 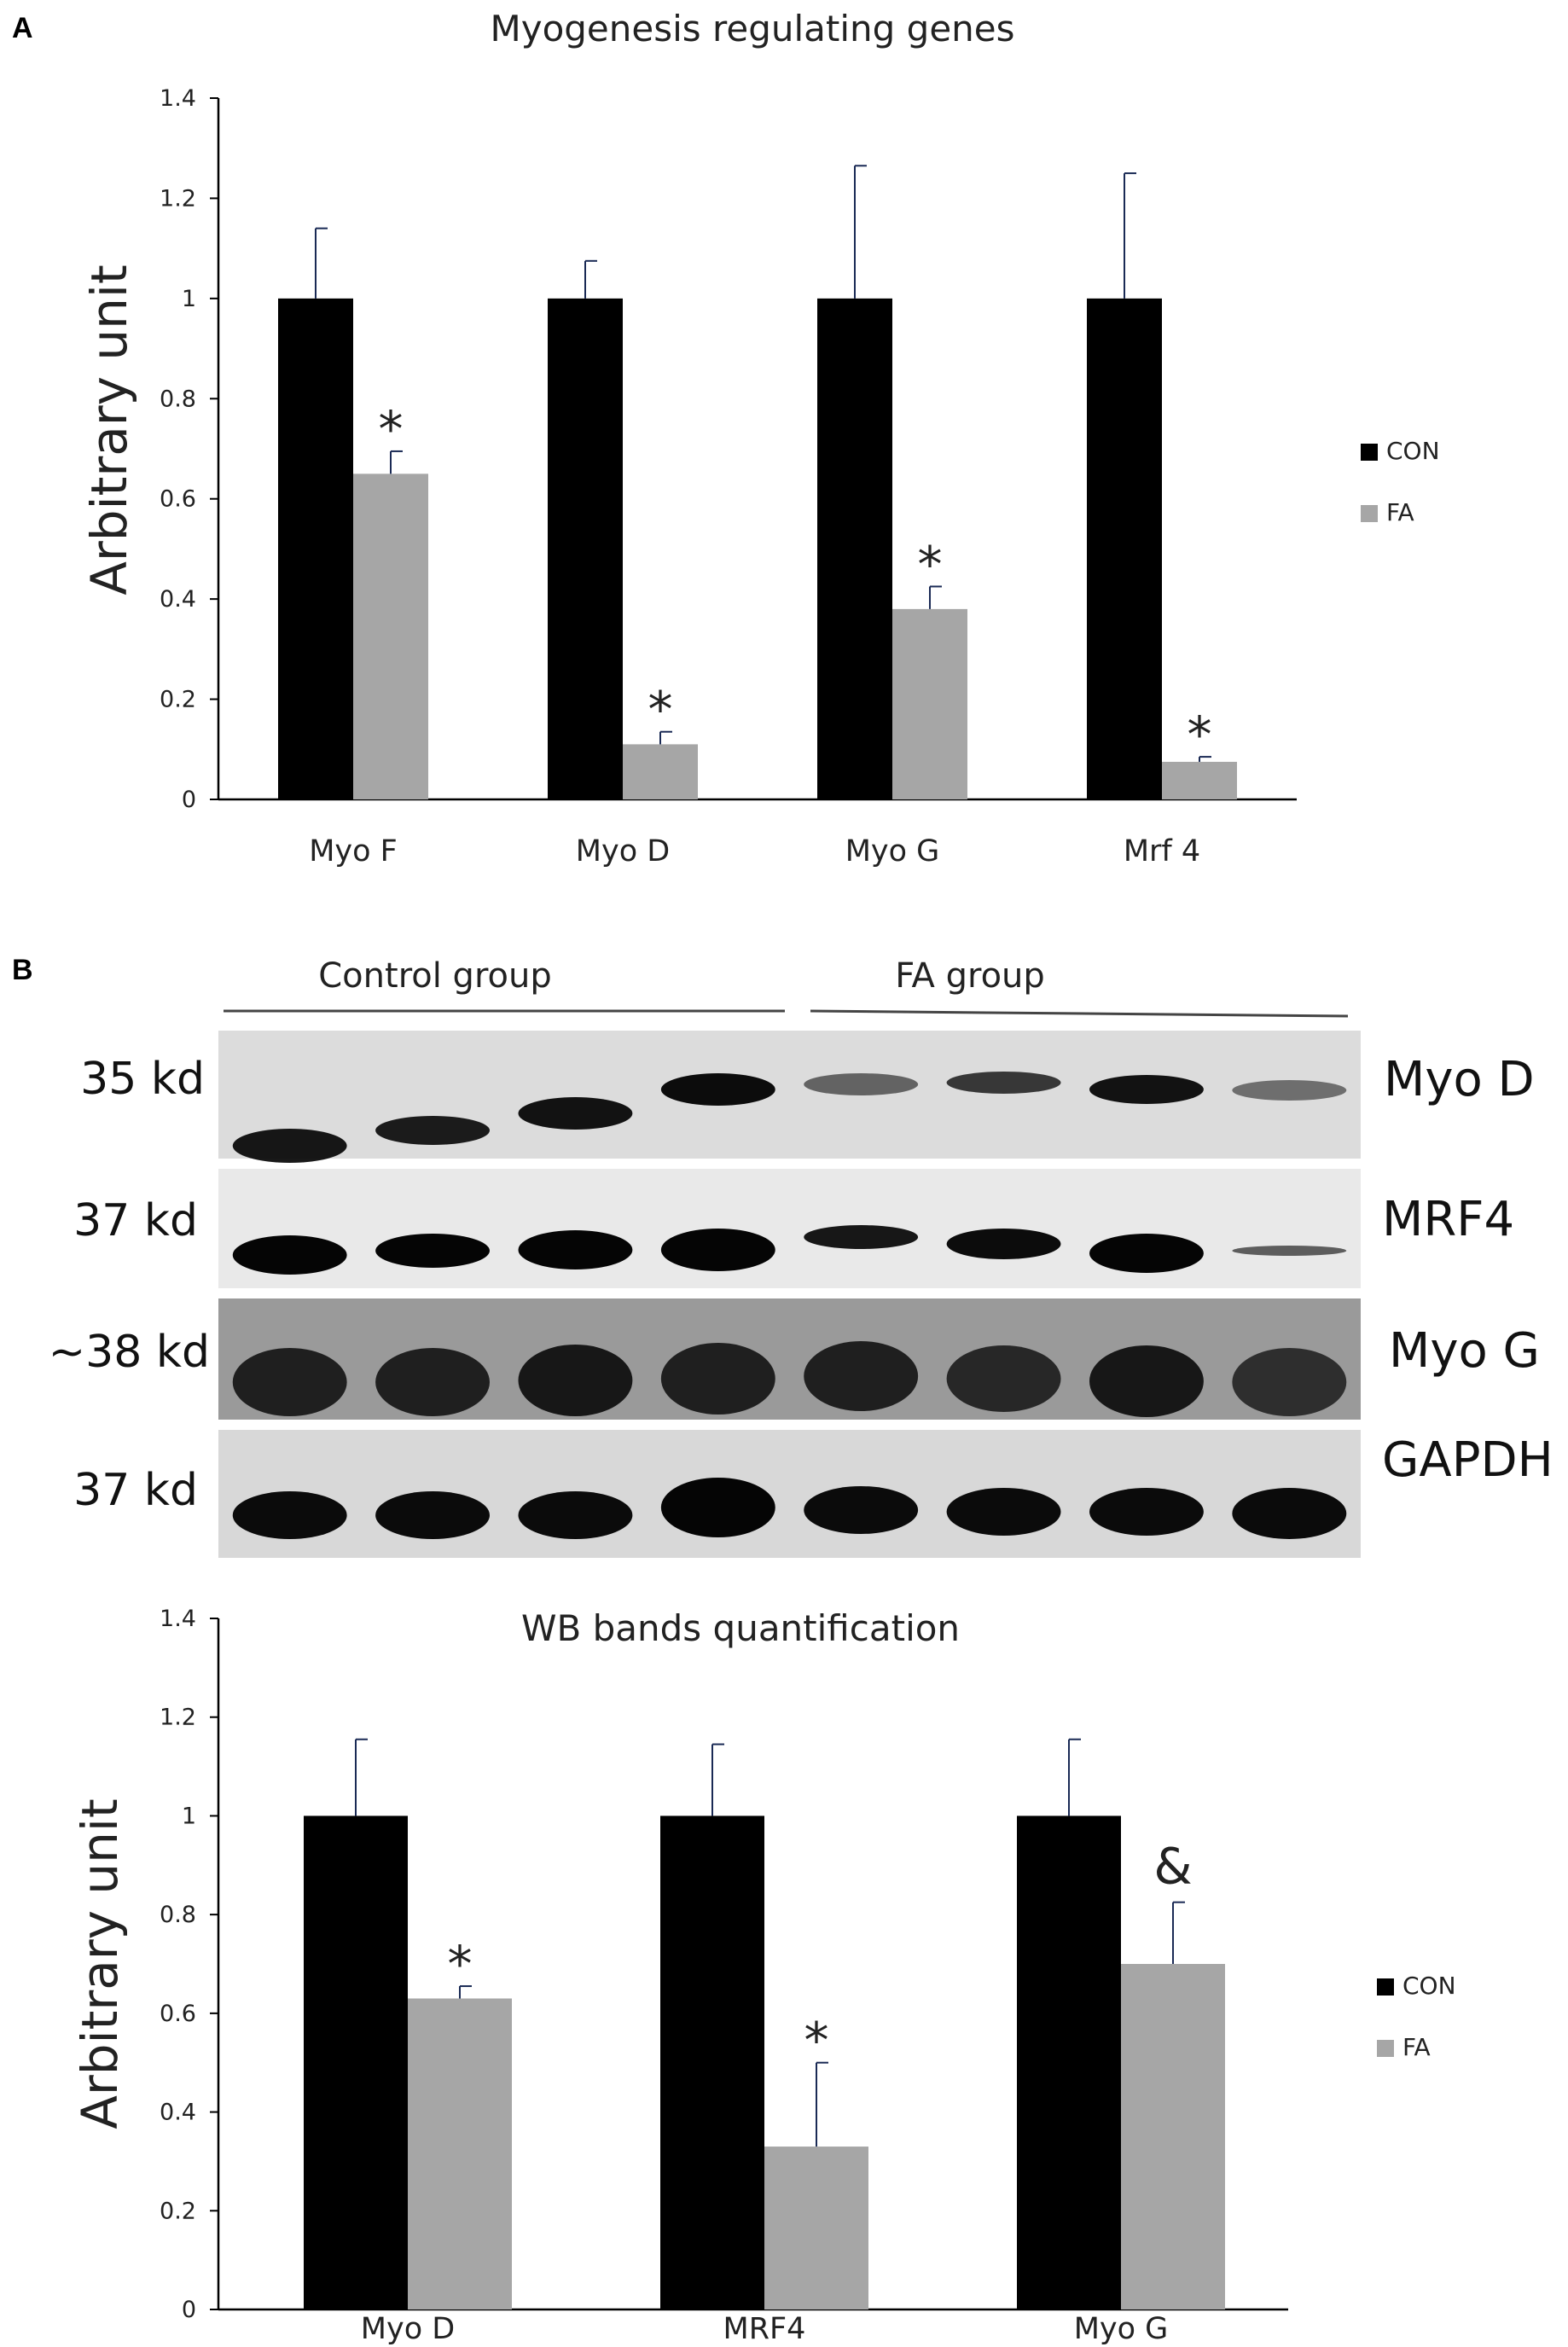 I want to click on chart-b-legend-swatch-con, so click(x=1385, y=1987).